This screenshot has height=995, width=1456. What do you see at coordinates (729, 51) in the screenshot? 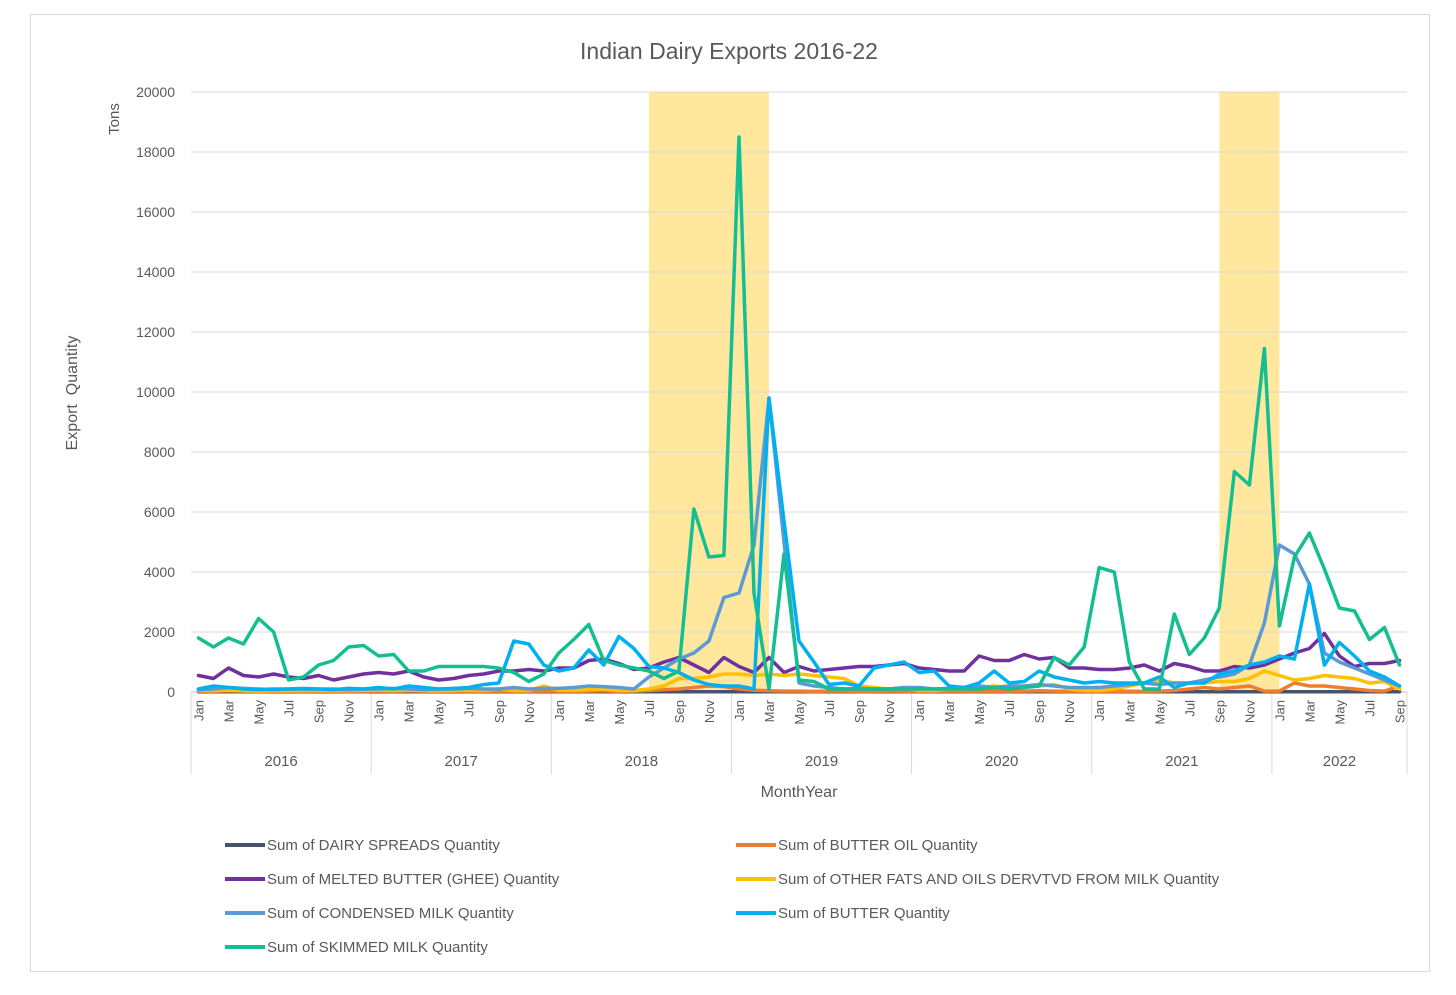
I see `chart-title: Indian Dairy Exports 2016-22` at bounding box center [729, 51].